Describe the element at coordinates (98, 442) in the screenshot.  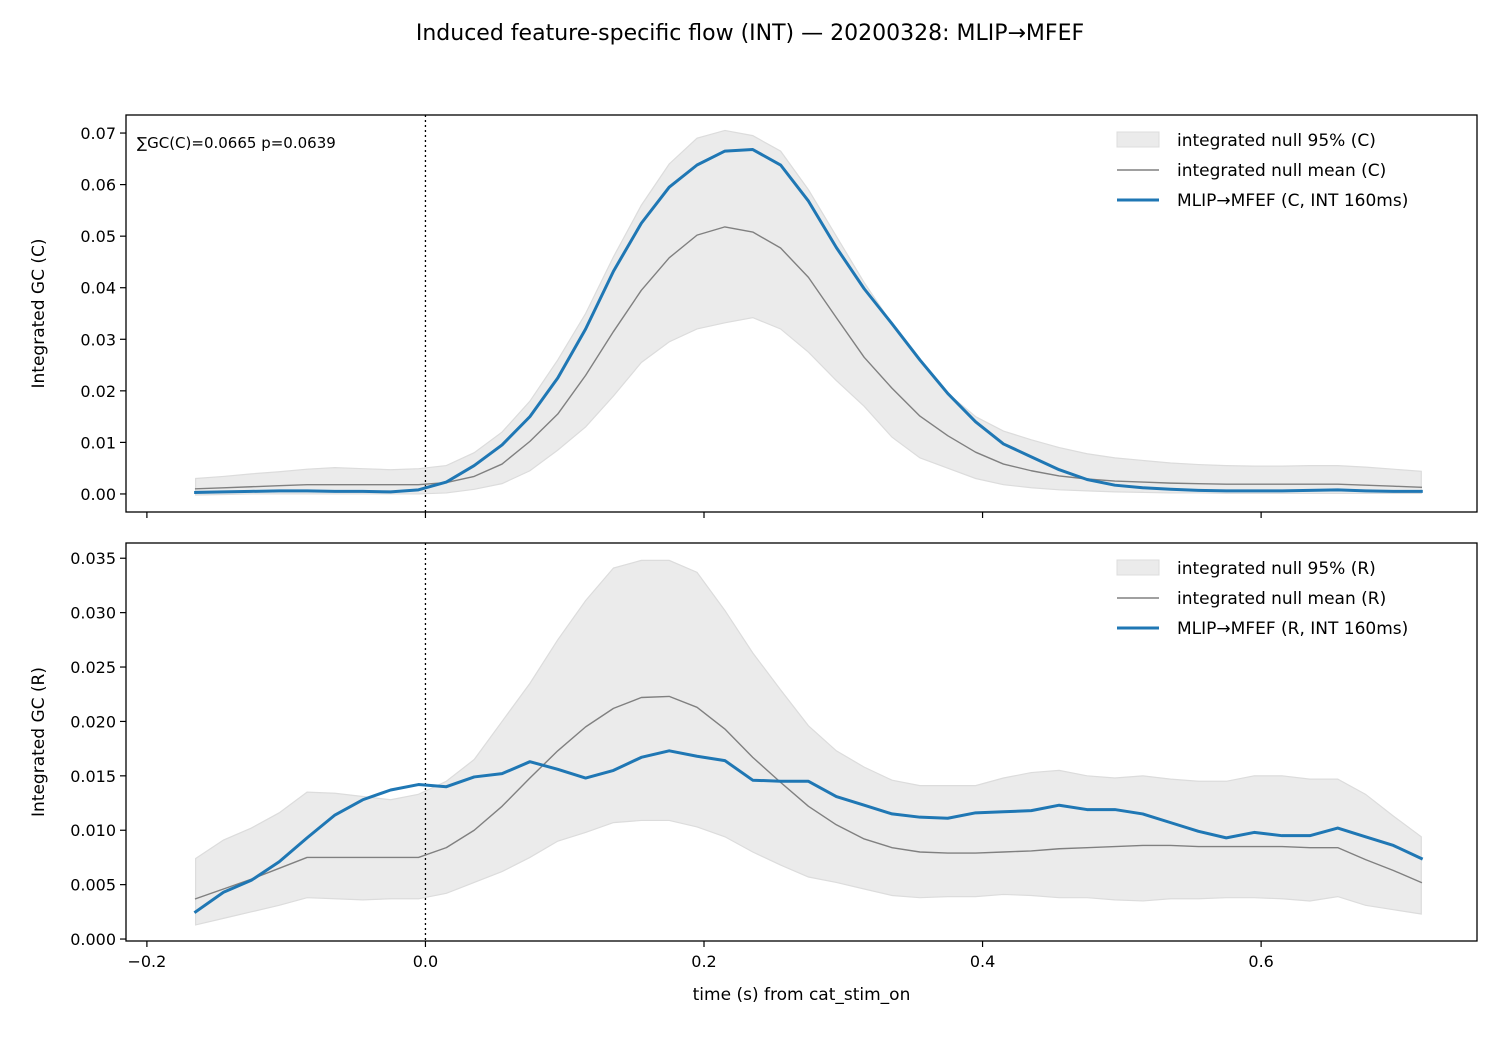
I see `y-tick-label-C: 0.01` at that location.